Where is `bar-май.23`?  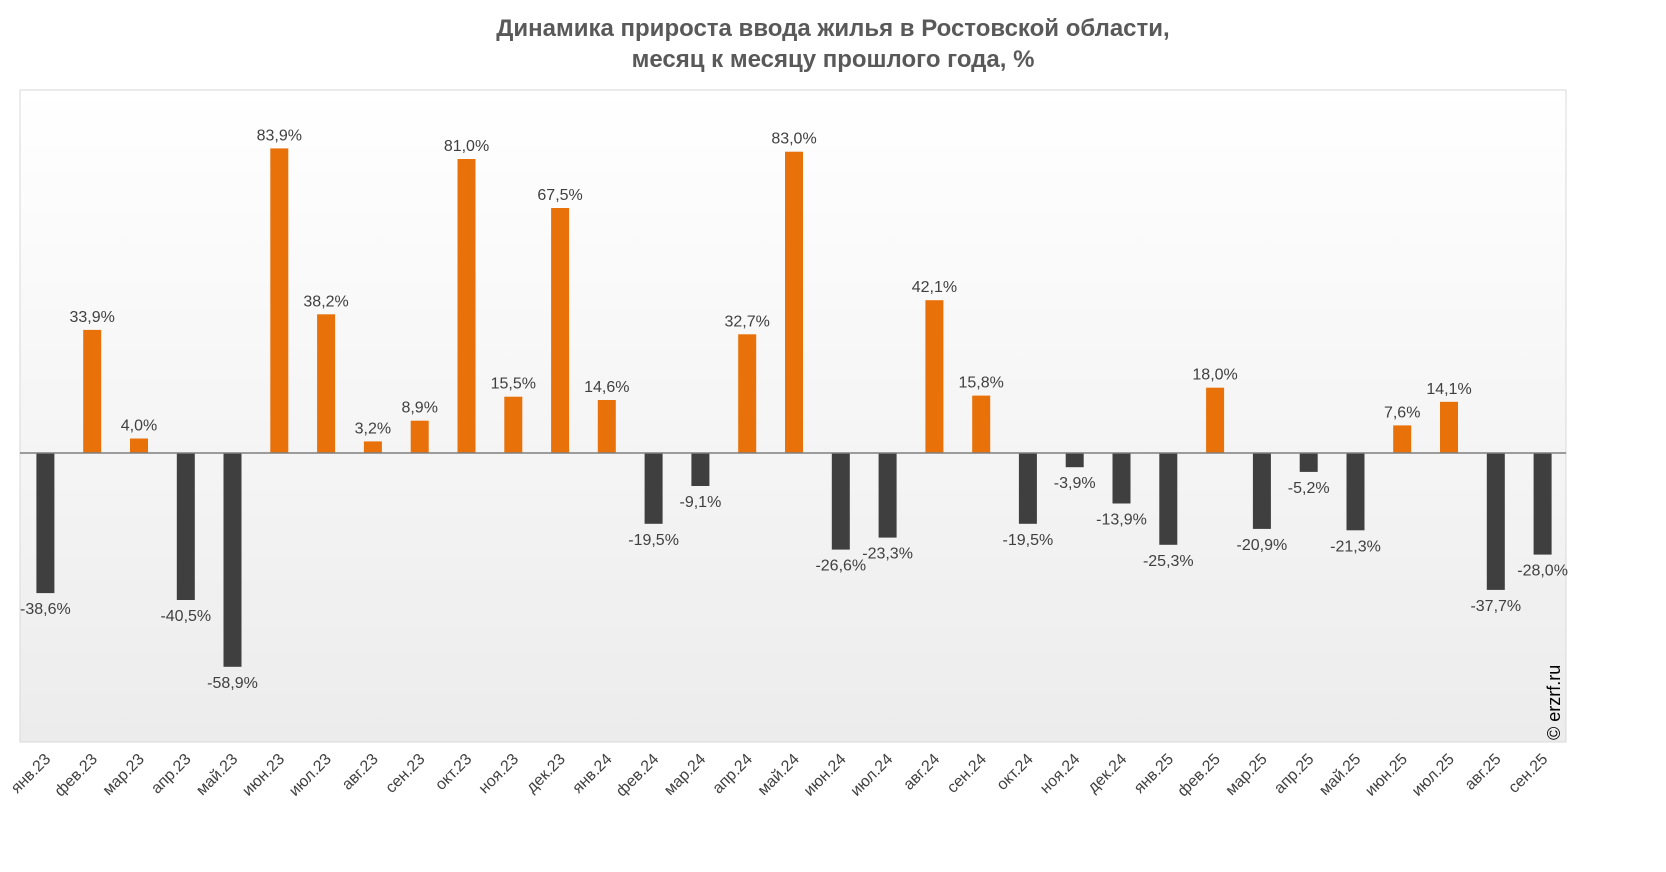
bar-май.23 is located at coordinates (232, 560).